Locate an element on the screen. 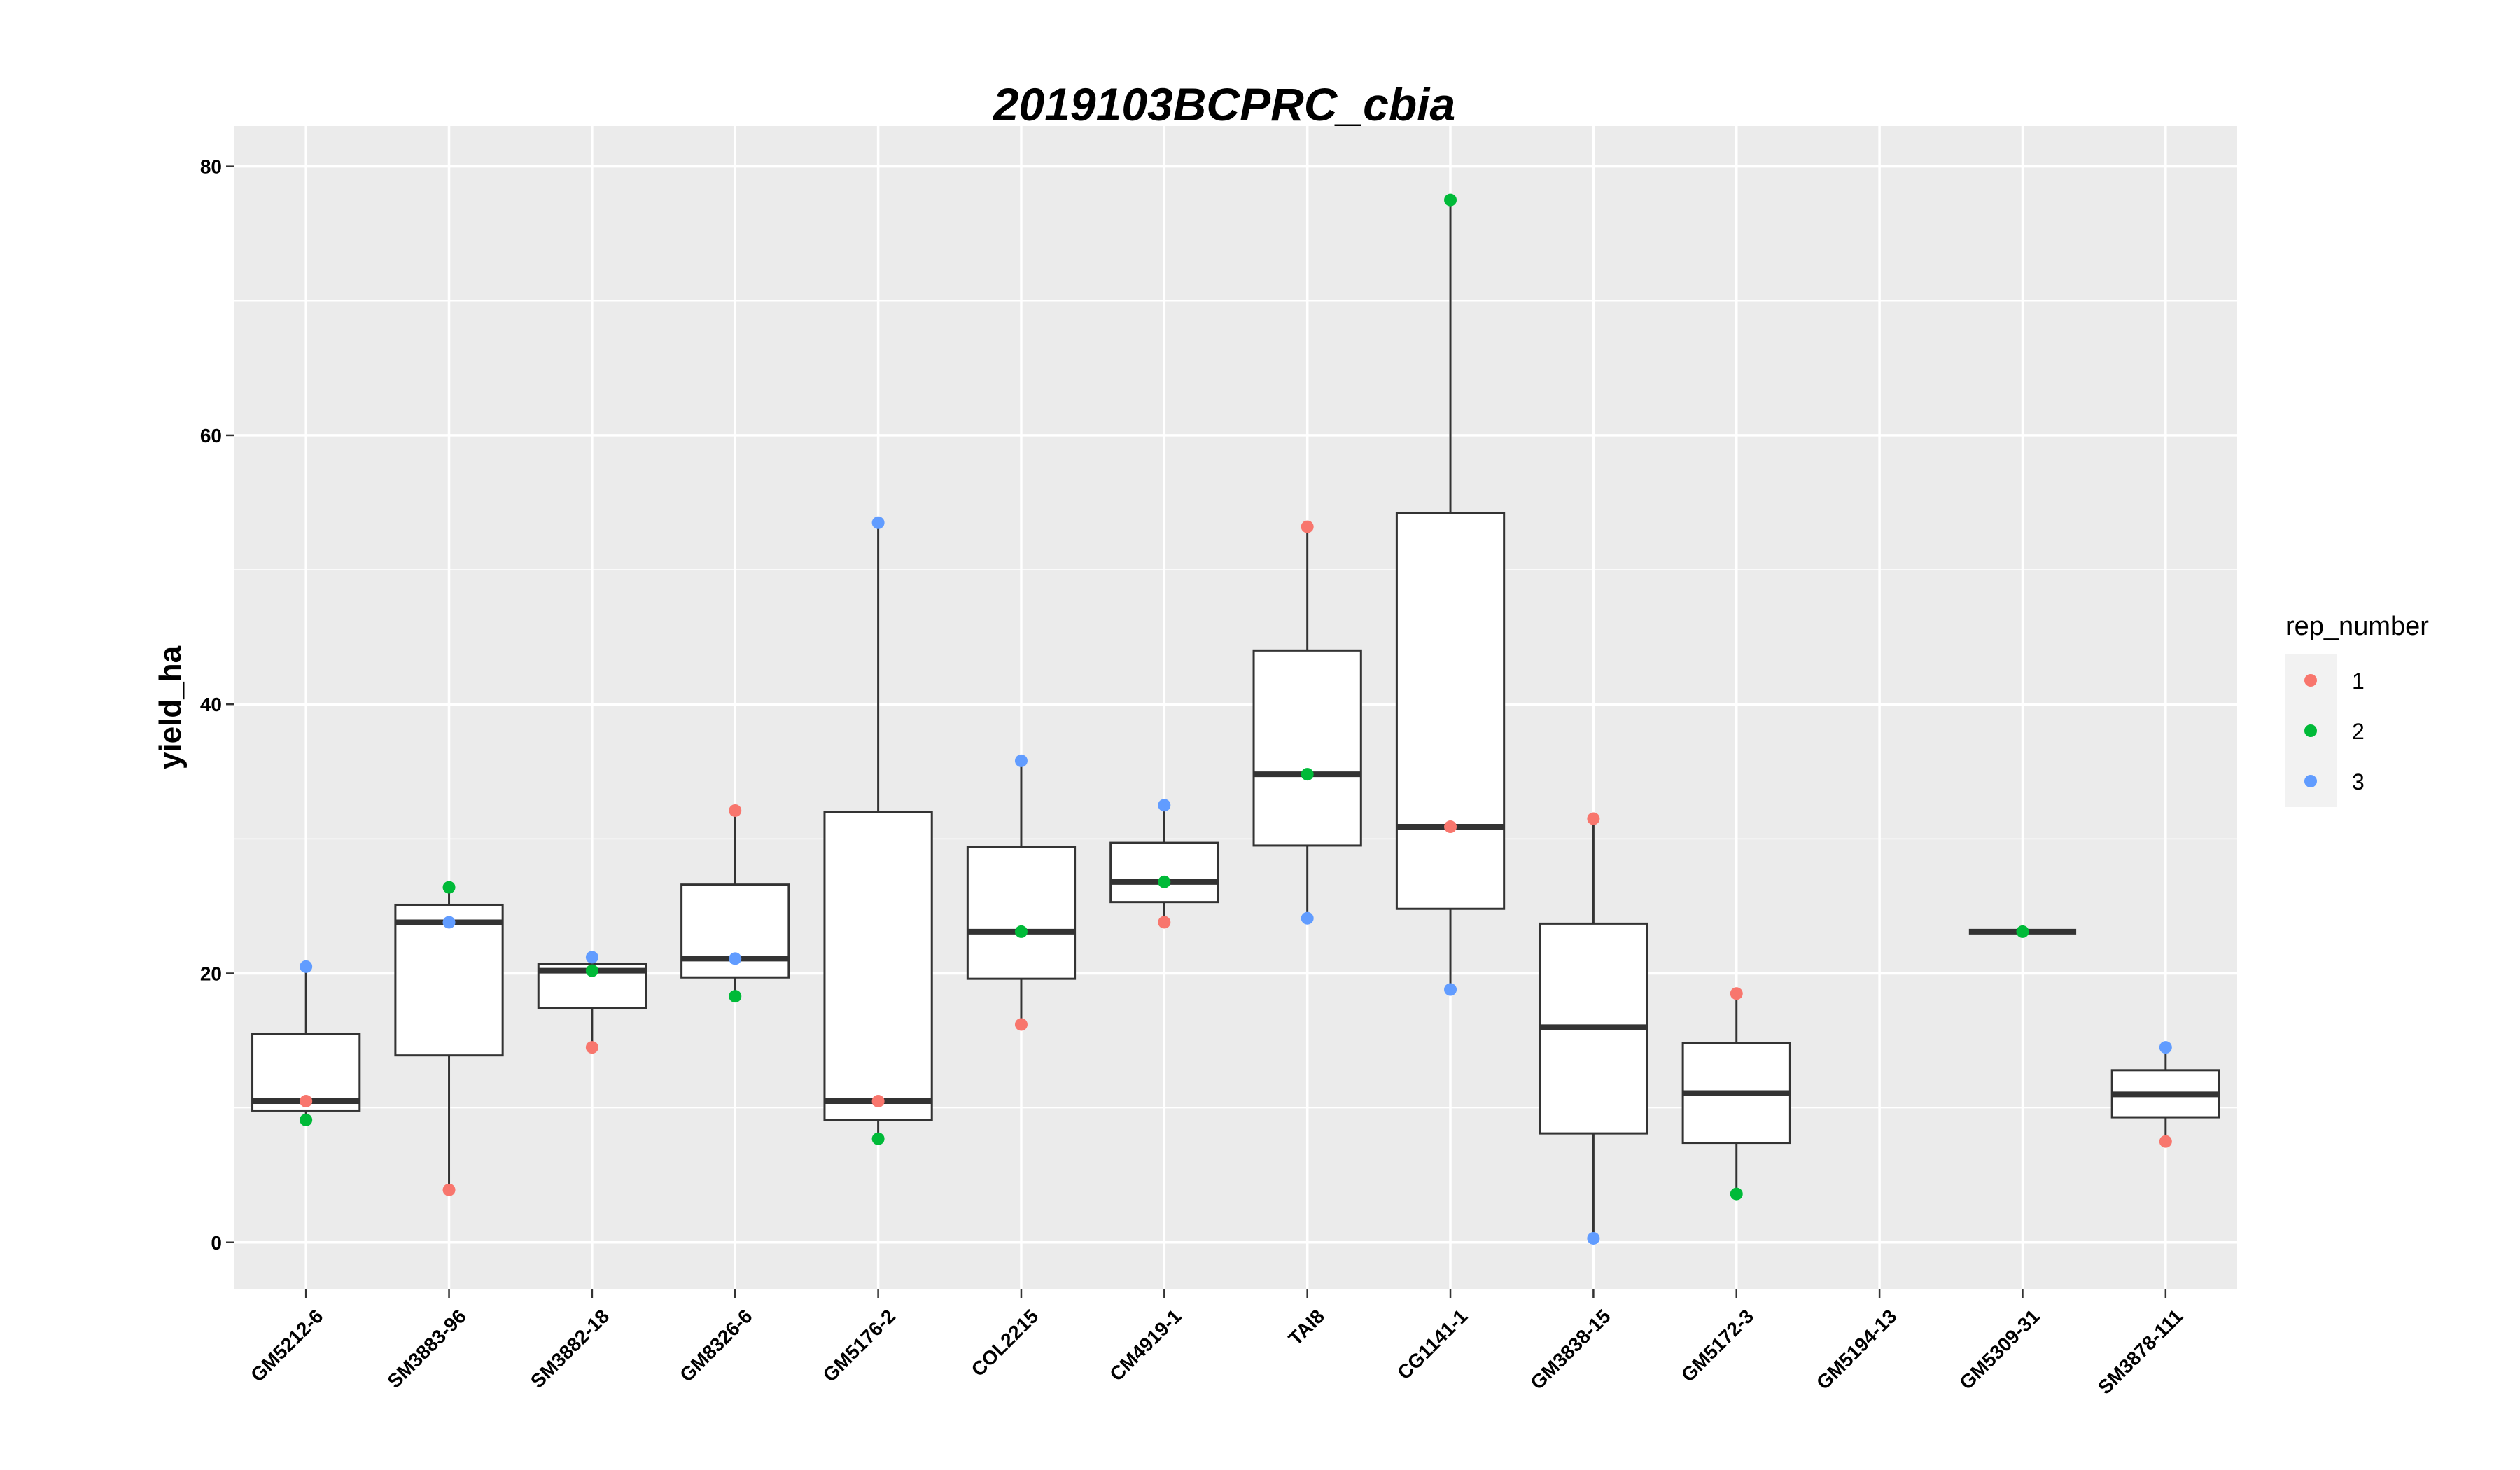 This screenshot has height=1470, width=2520. x-tick-label: GM5212-6 is located at coordinates (286, 1345).